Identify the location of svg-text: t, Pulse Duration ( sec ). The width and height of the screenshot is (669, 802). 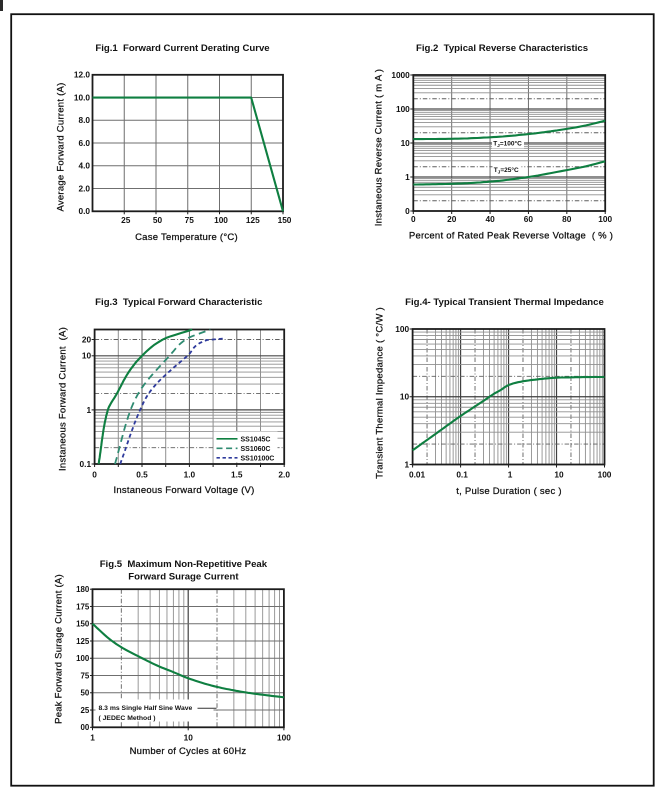
(509, 491).